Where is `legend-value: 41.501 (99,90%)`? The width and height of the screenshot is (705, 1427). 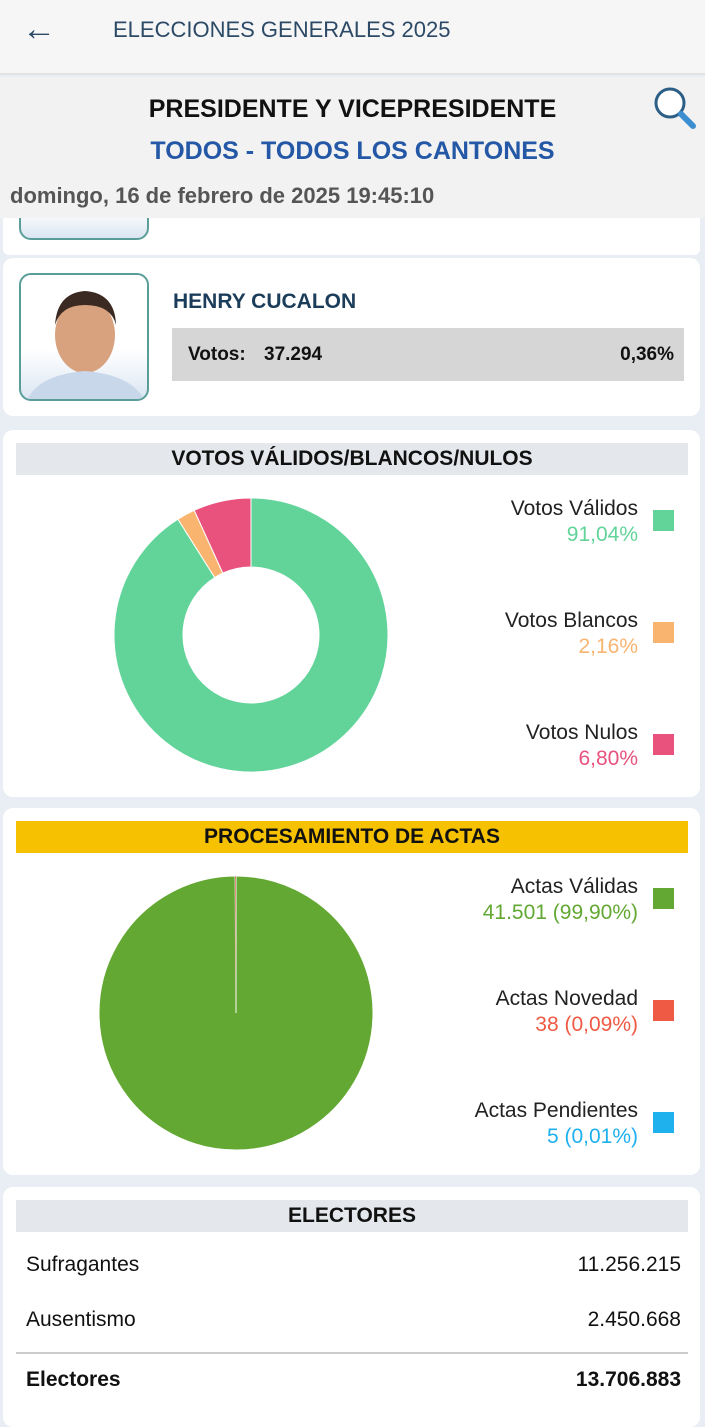
legend-value: 41.501 (99,90%) is located at coordinates (560, 913).